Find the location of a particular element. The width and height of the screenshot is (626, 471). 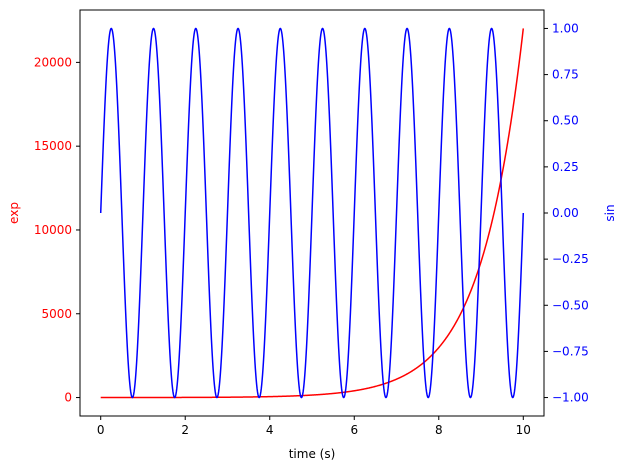

y-right-axis-label: sin is located at coordinates (610, 212).